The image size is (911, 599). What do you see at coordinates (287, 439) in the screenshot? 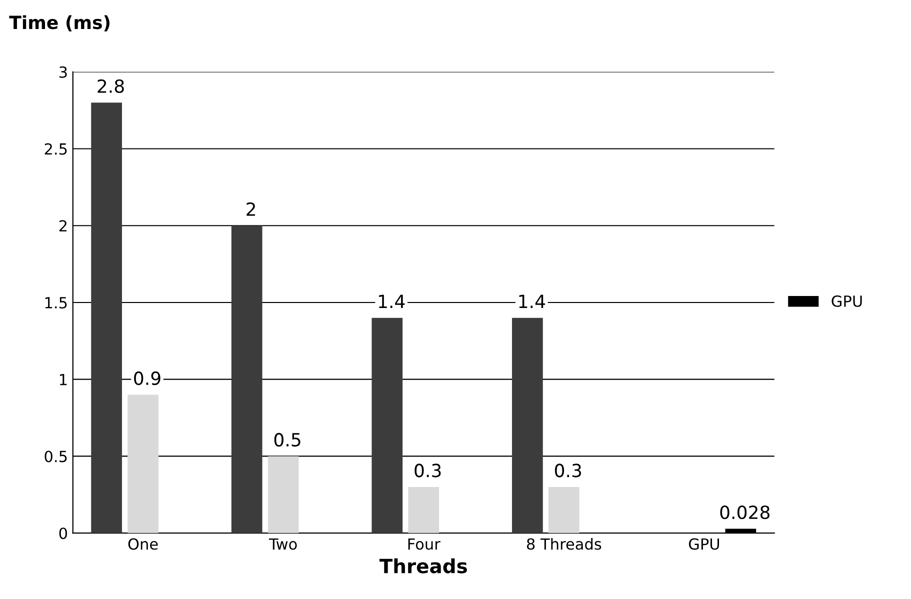
I see `data-label: 0.5` at bounding box center [287, 439].